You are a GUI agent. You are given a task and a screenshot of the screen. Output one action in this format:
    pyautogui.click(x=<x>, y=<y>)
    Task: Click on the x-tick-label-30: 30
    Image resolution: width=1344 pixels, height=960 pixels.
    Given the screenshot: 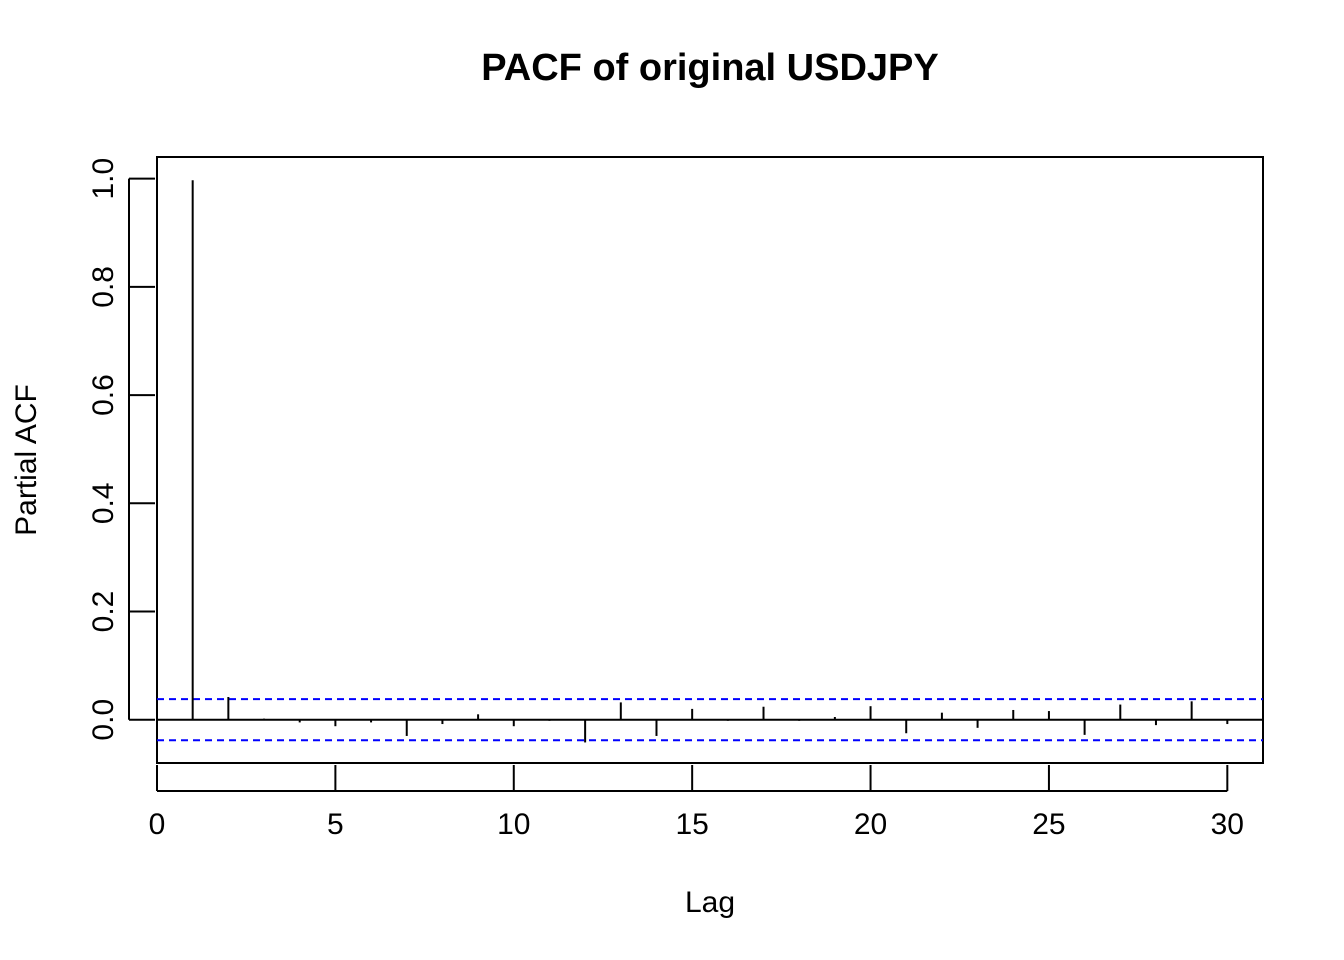 What is the action you would take?
    pyautogui.click(x=1227, y=824)
    